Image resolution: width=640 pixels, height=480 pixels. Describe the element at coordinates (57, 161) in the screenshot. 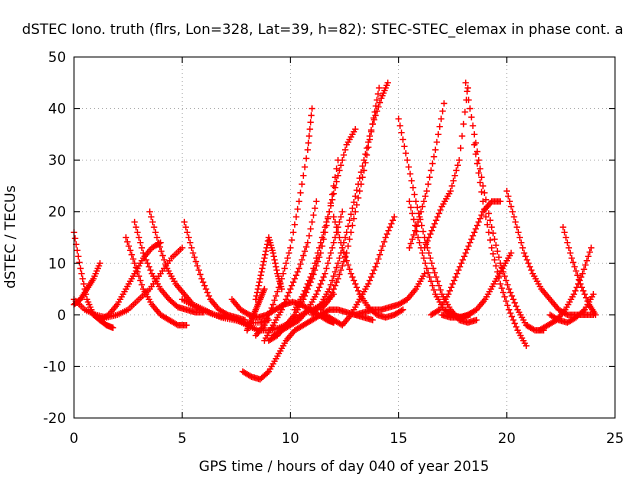

I see `y-tick-label: 30` at that location.